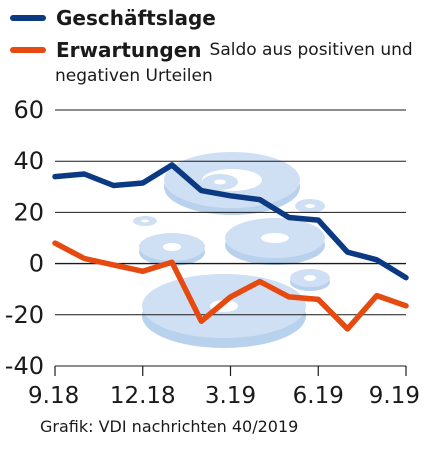  I want to click on source-credit: Grafik: VDI nachrichten 40/2019, so click(169, 426).